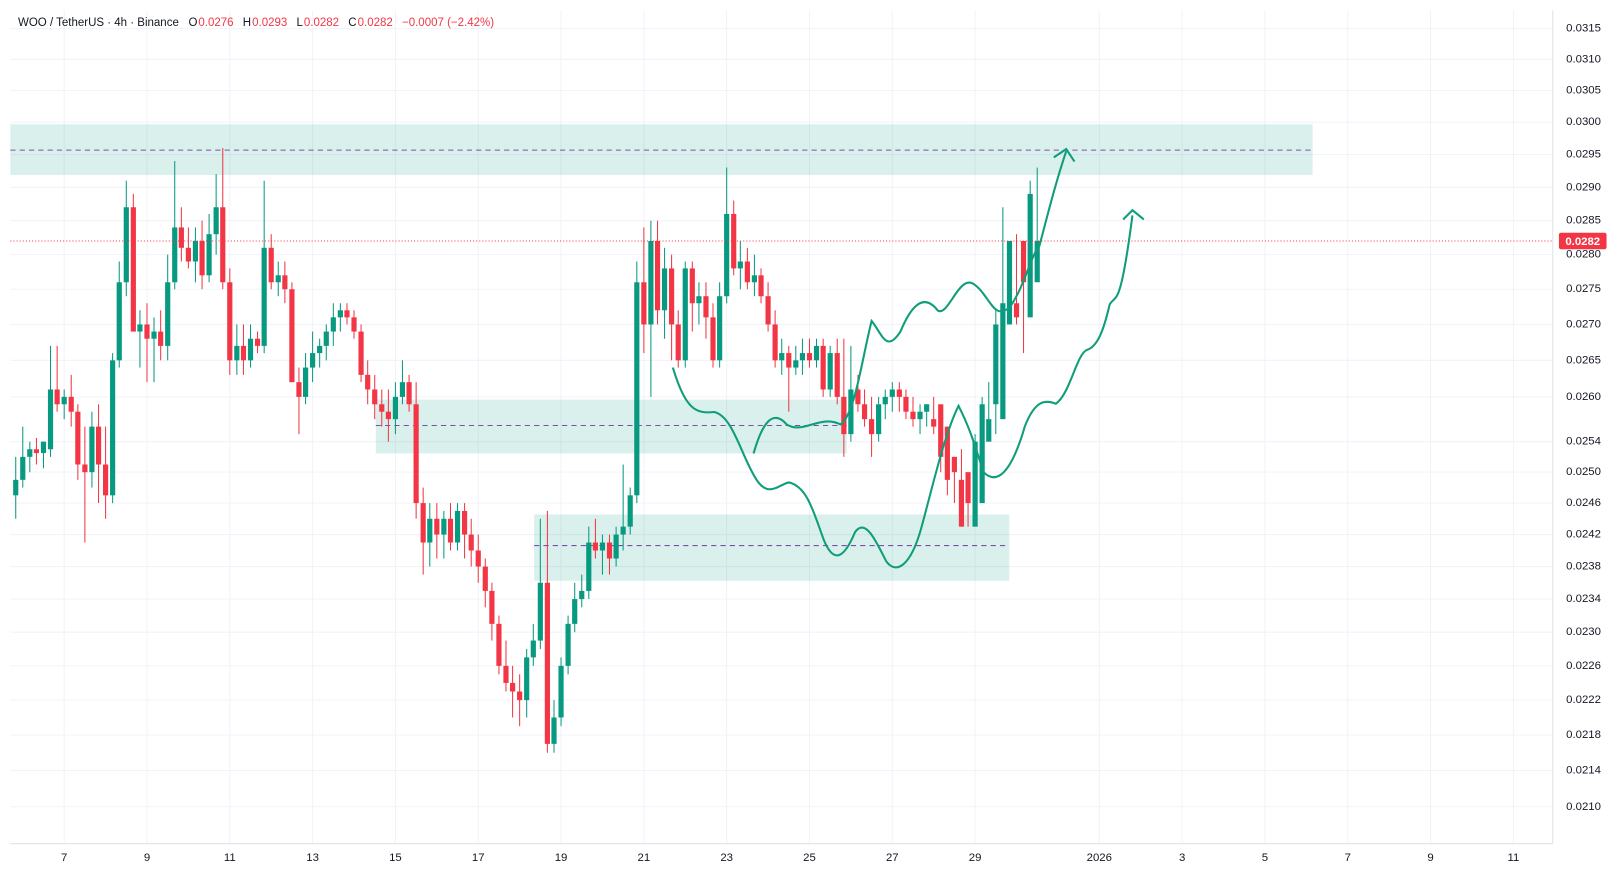 The width and height of the screenshot is (1620, 881). What do you see at coordinates (1348, 858) in the screenshot?
I see `x-tick-label: 7` at bounding box center [1348, 858].